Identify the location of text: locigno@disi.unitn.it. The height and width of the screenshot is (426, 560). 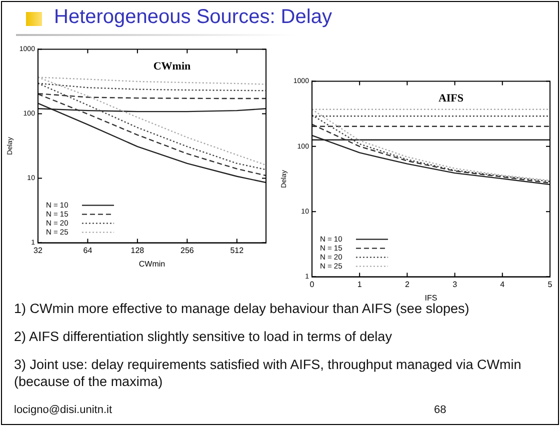
(63, 410).